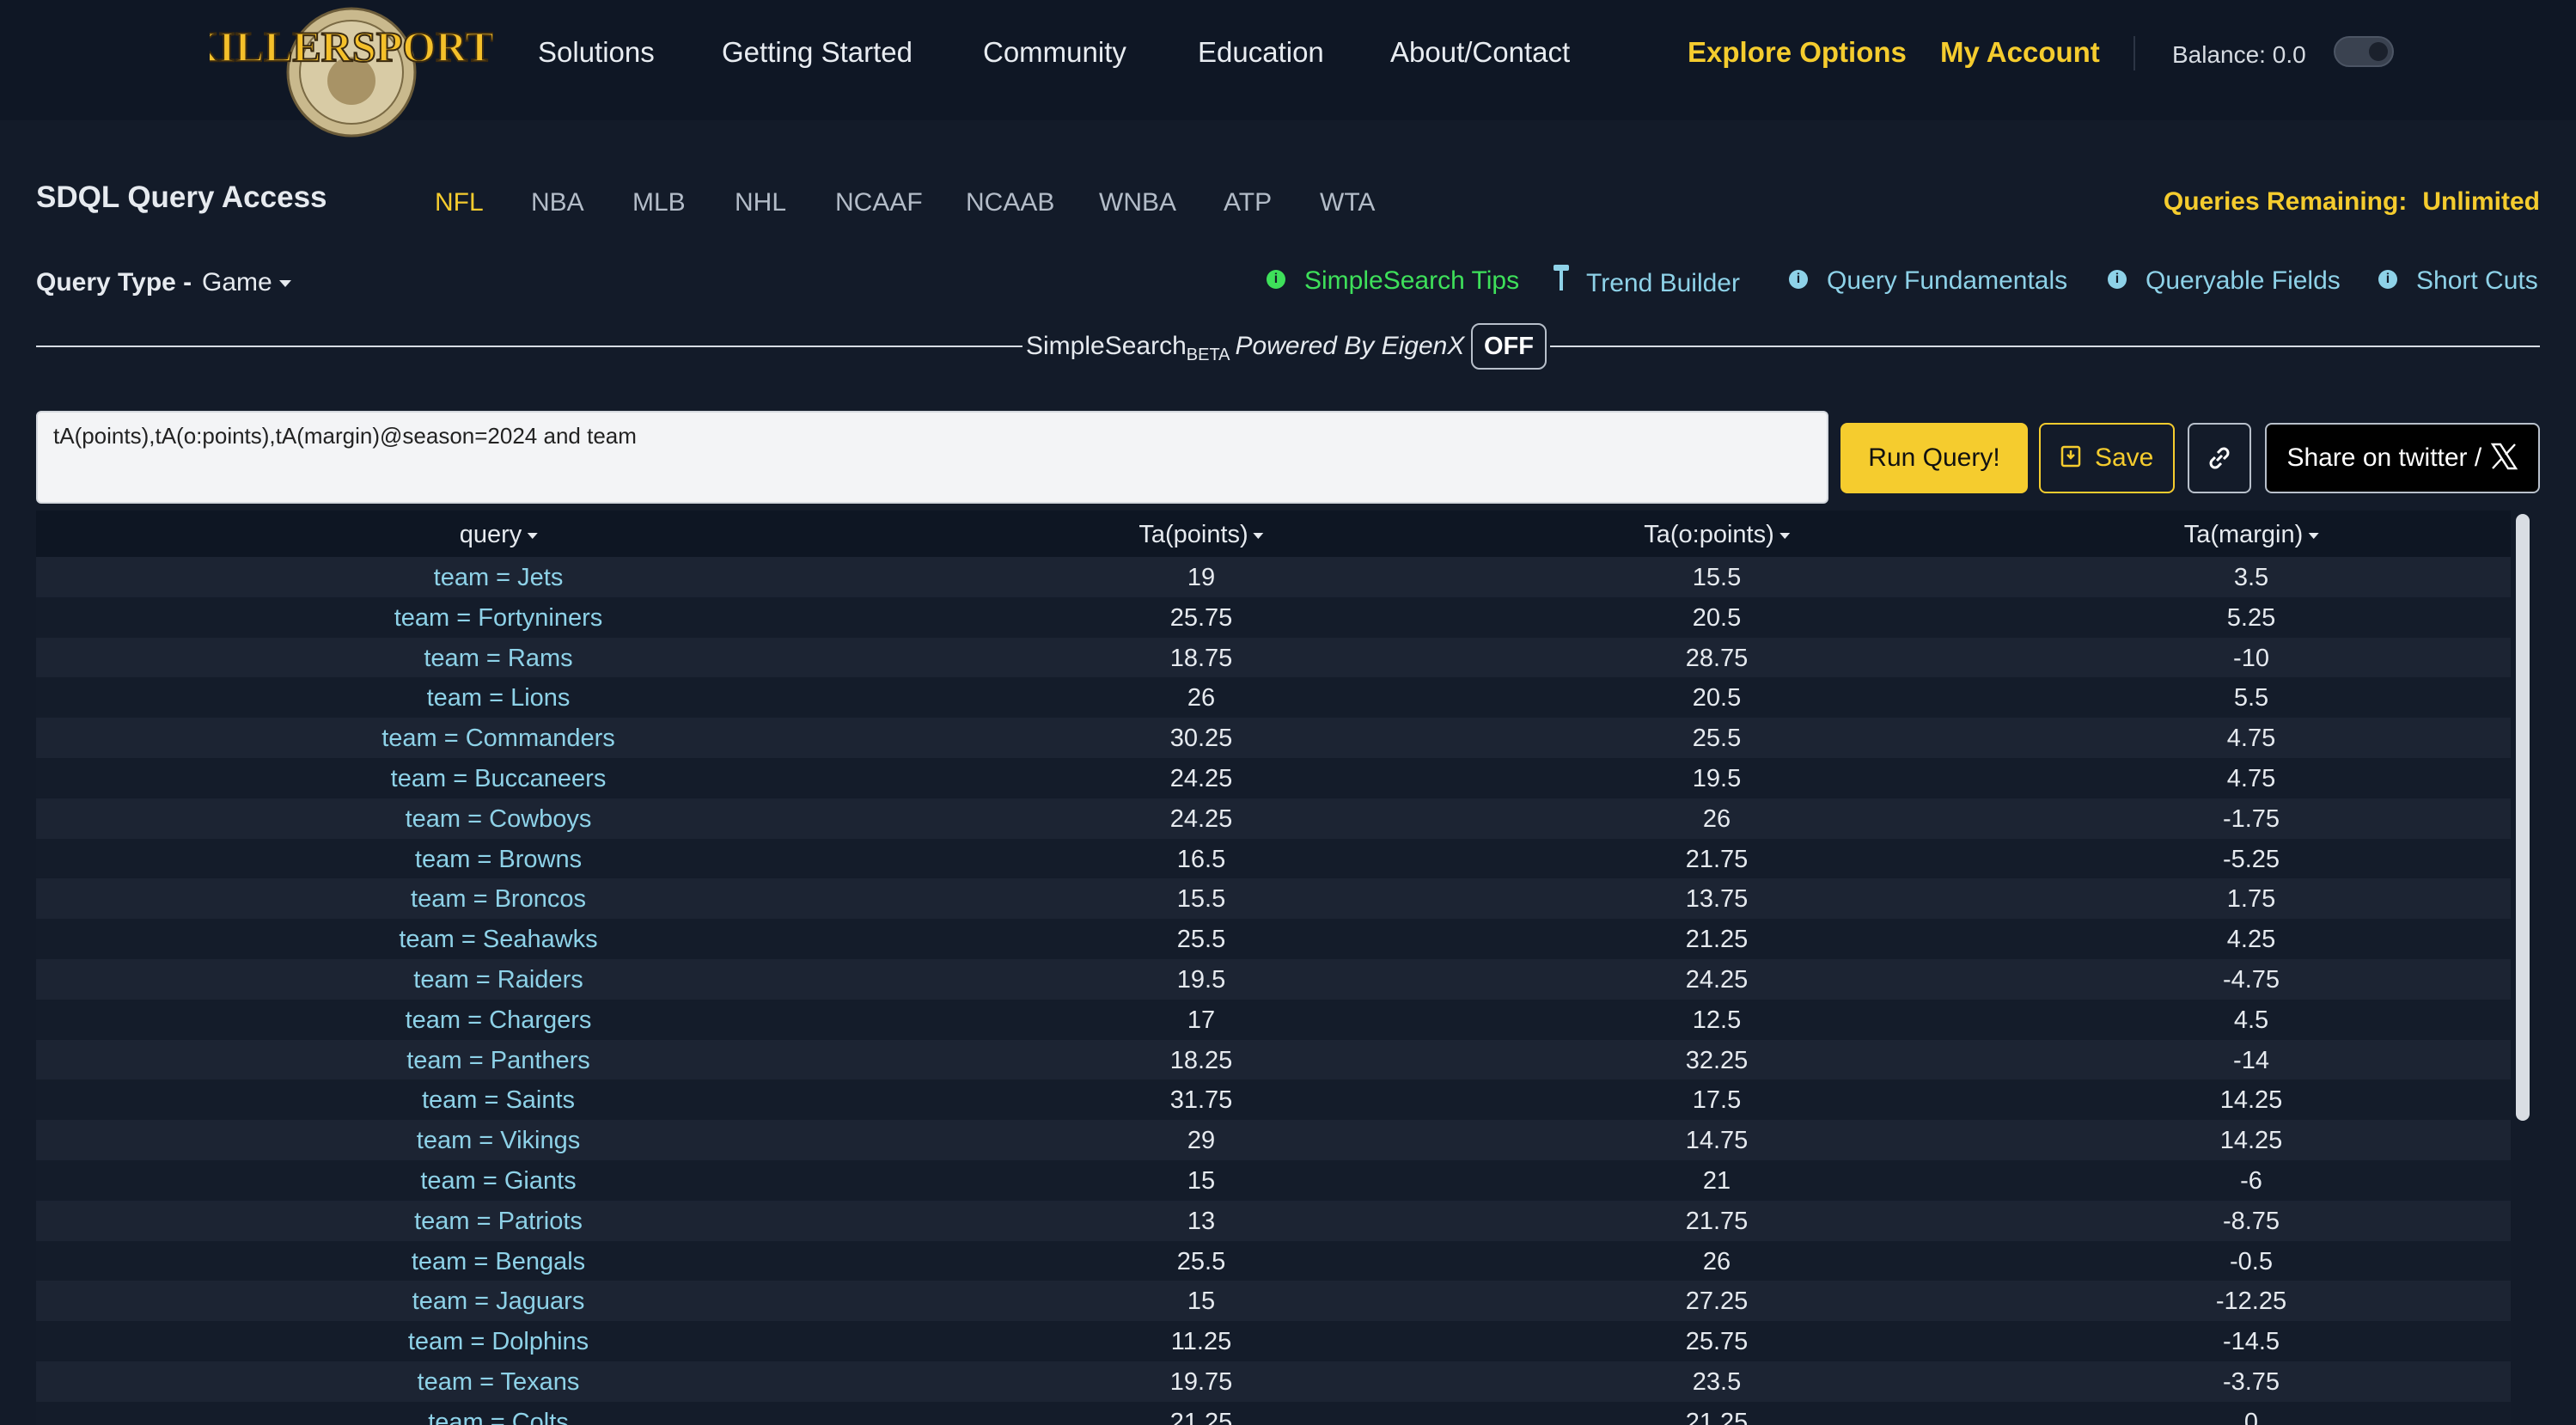 The height and width of the screenshot is (1425, 2576). What do you see at coordinates (2379, 51) in the screenshot?
I see `toggle-knob` at bounding box center [2379, 51].